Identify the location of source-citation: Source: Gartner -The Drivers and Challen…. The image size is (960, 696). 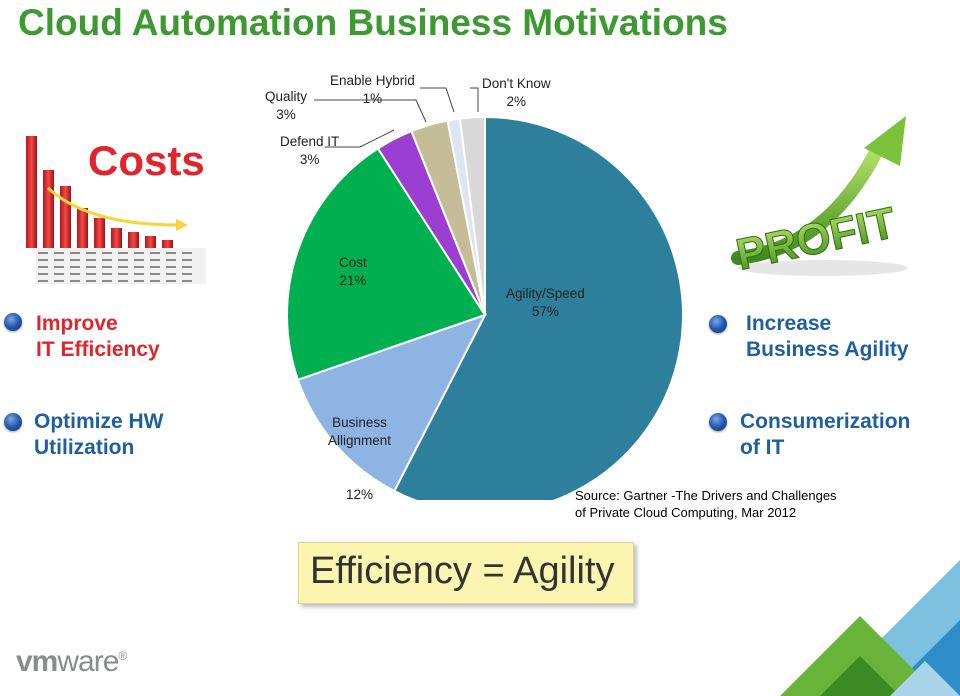
(706, 504).